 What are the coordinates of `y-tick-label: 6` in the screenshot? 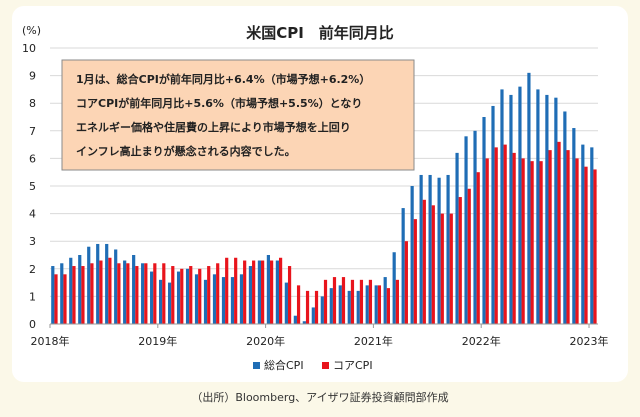 It's located at (32, 158).